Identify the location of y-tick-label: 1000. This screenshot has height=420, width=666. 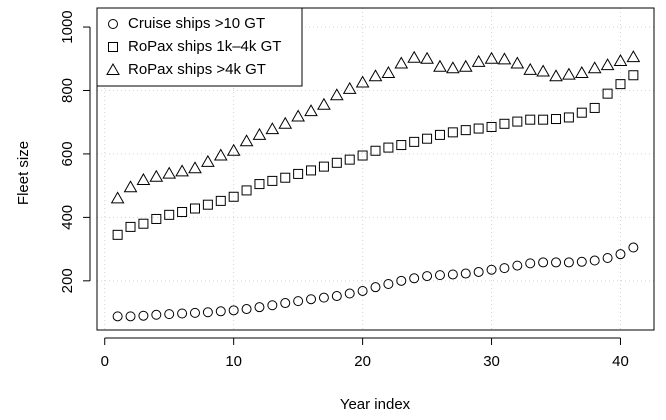
(67, 26).